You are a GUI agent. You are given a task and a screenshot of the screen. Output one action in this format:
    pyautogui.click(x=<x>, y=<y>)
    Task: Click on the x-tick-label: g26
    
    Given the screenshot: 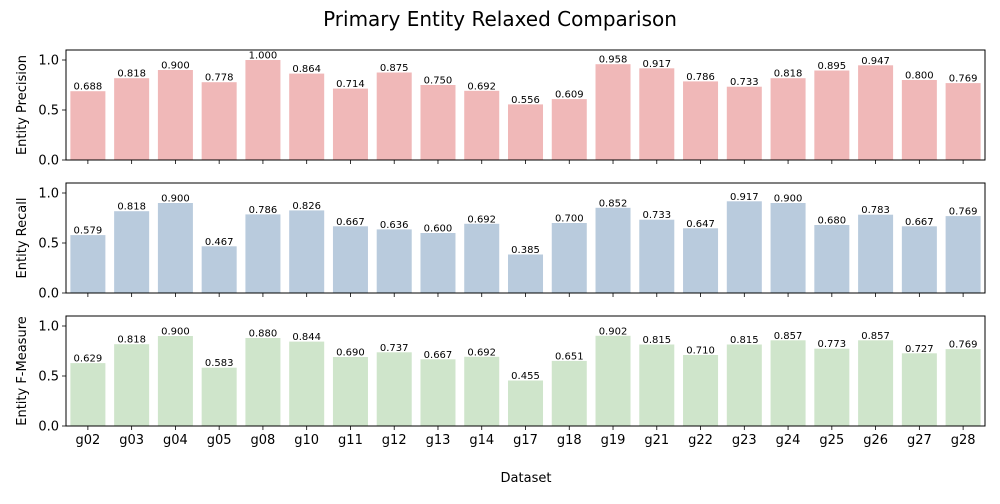 What is the action you would take?
    pyautogui.click(x=875, y=440)
    